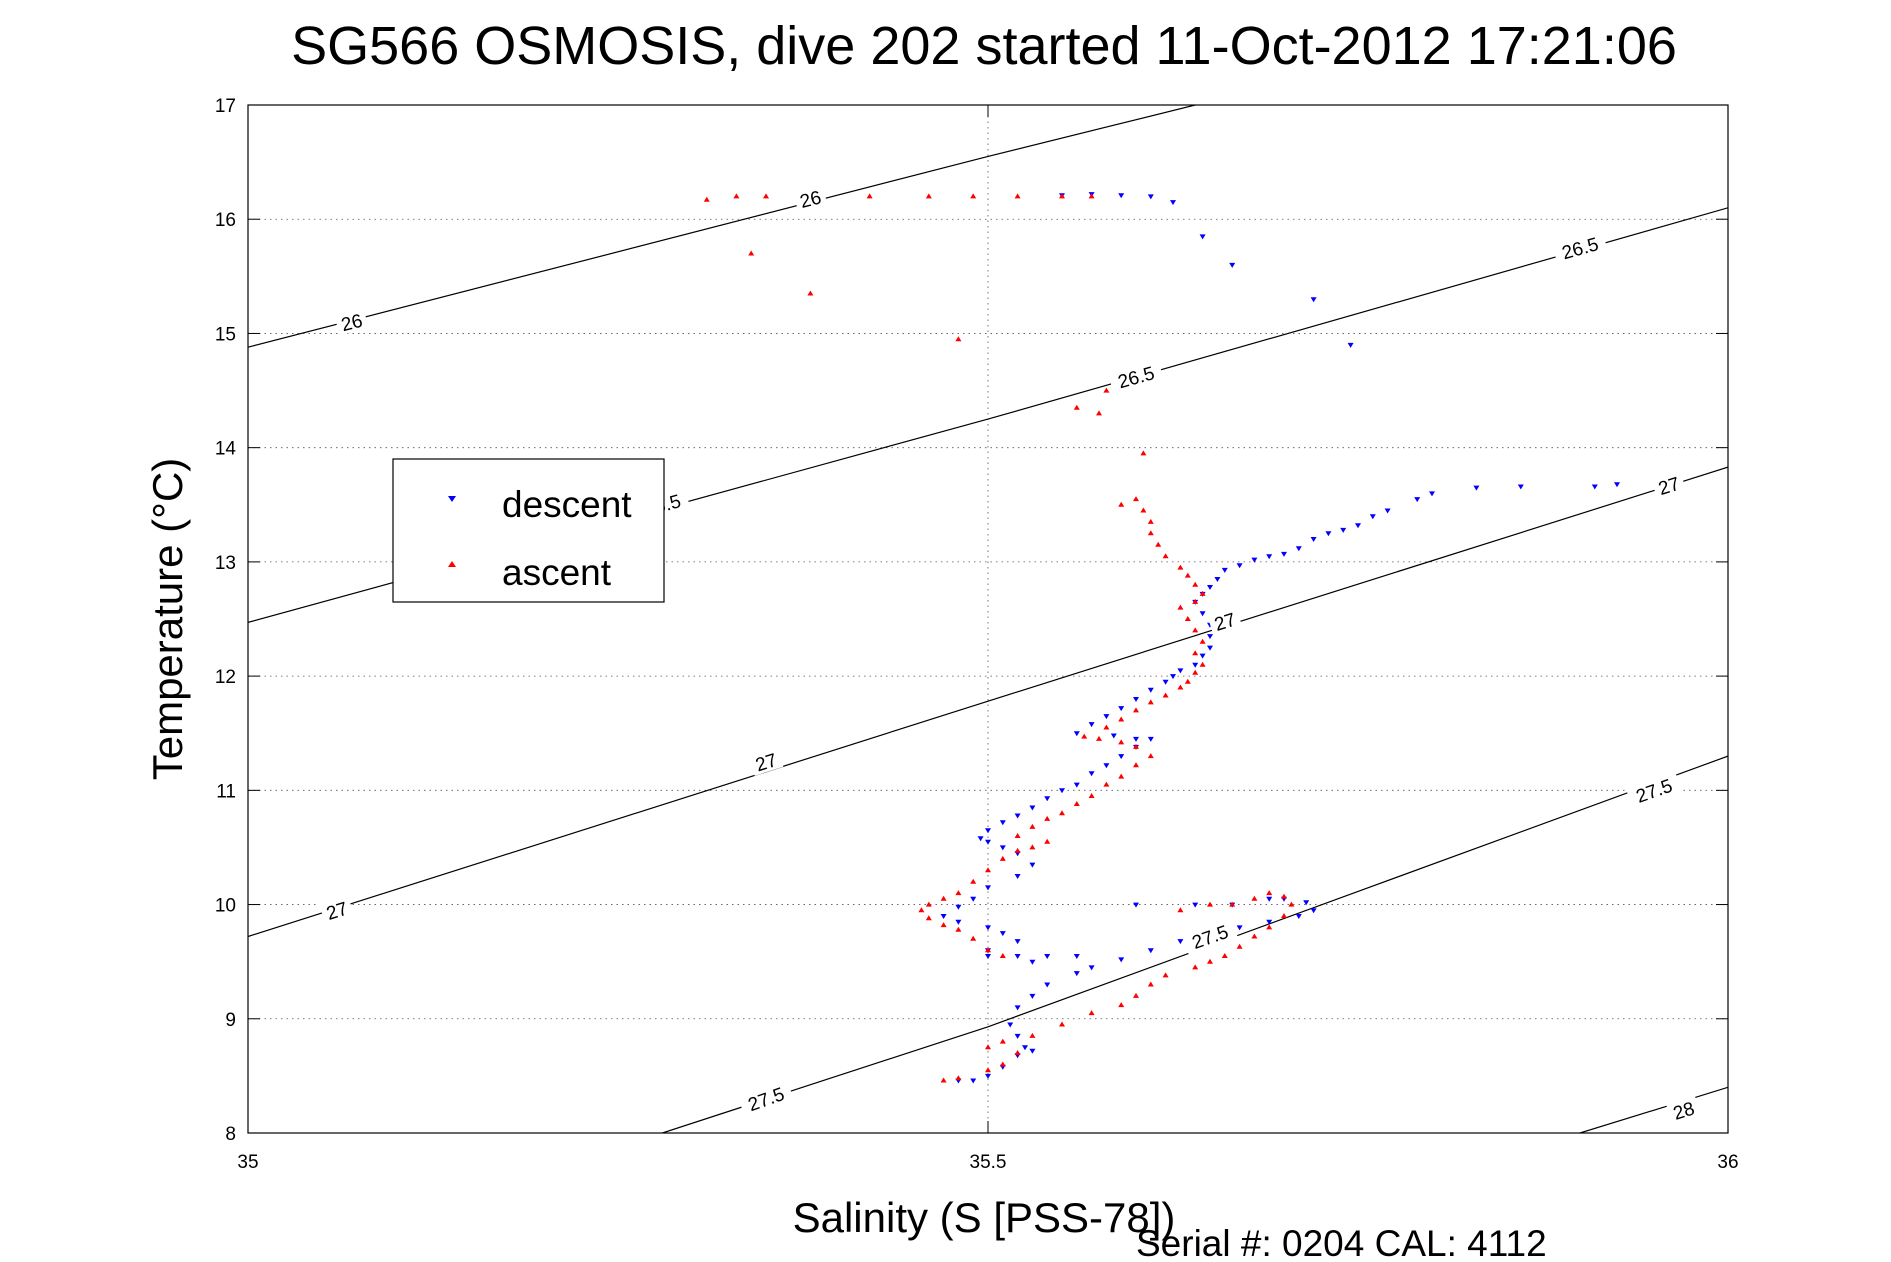  Describe the element at coordinates (226, 791) in the screenshot. I see `y-tick-label: 11` at that location.